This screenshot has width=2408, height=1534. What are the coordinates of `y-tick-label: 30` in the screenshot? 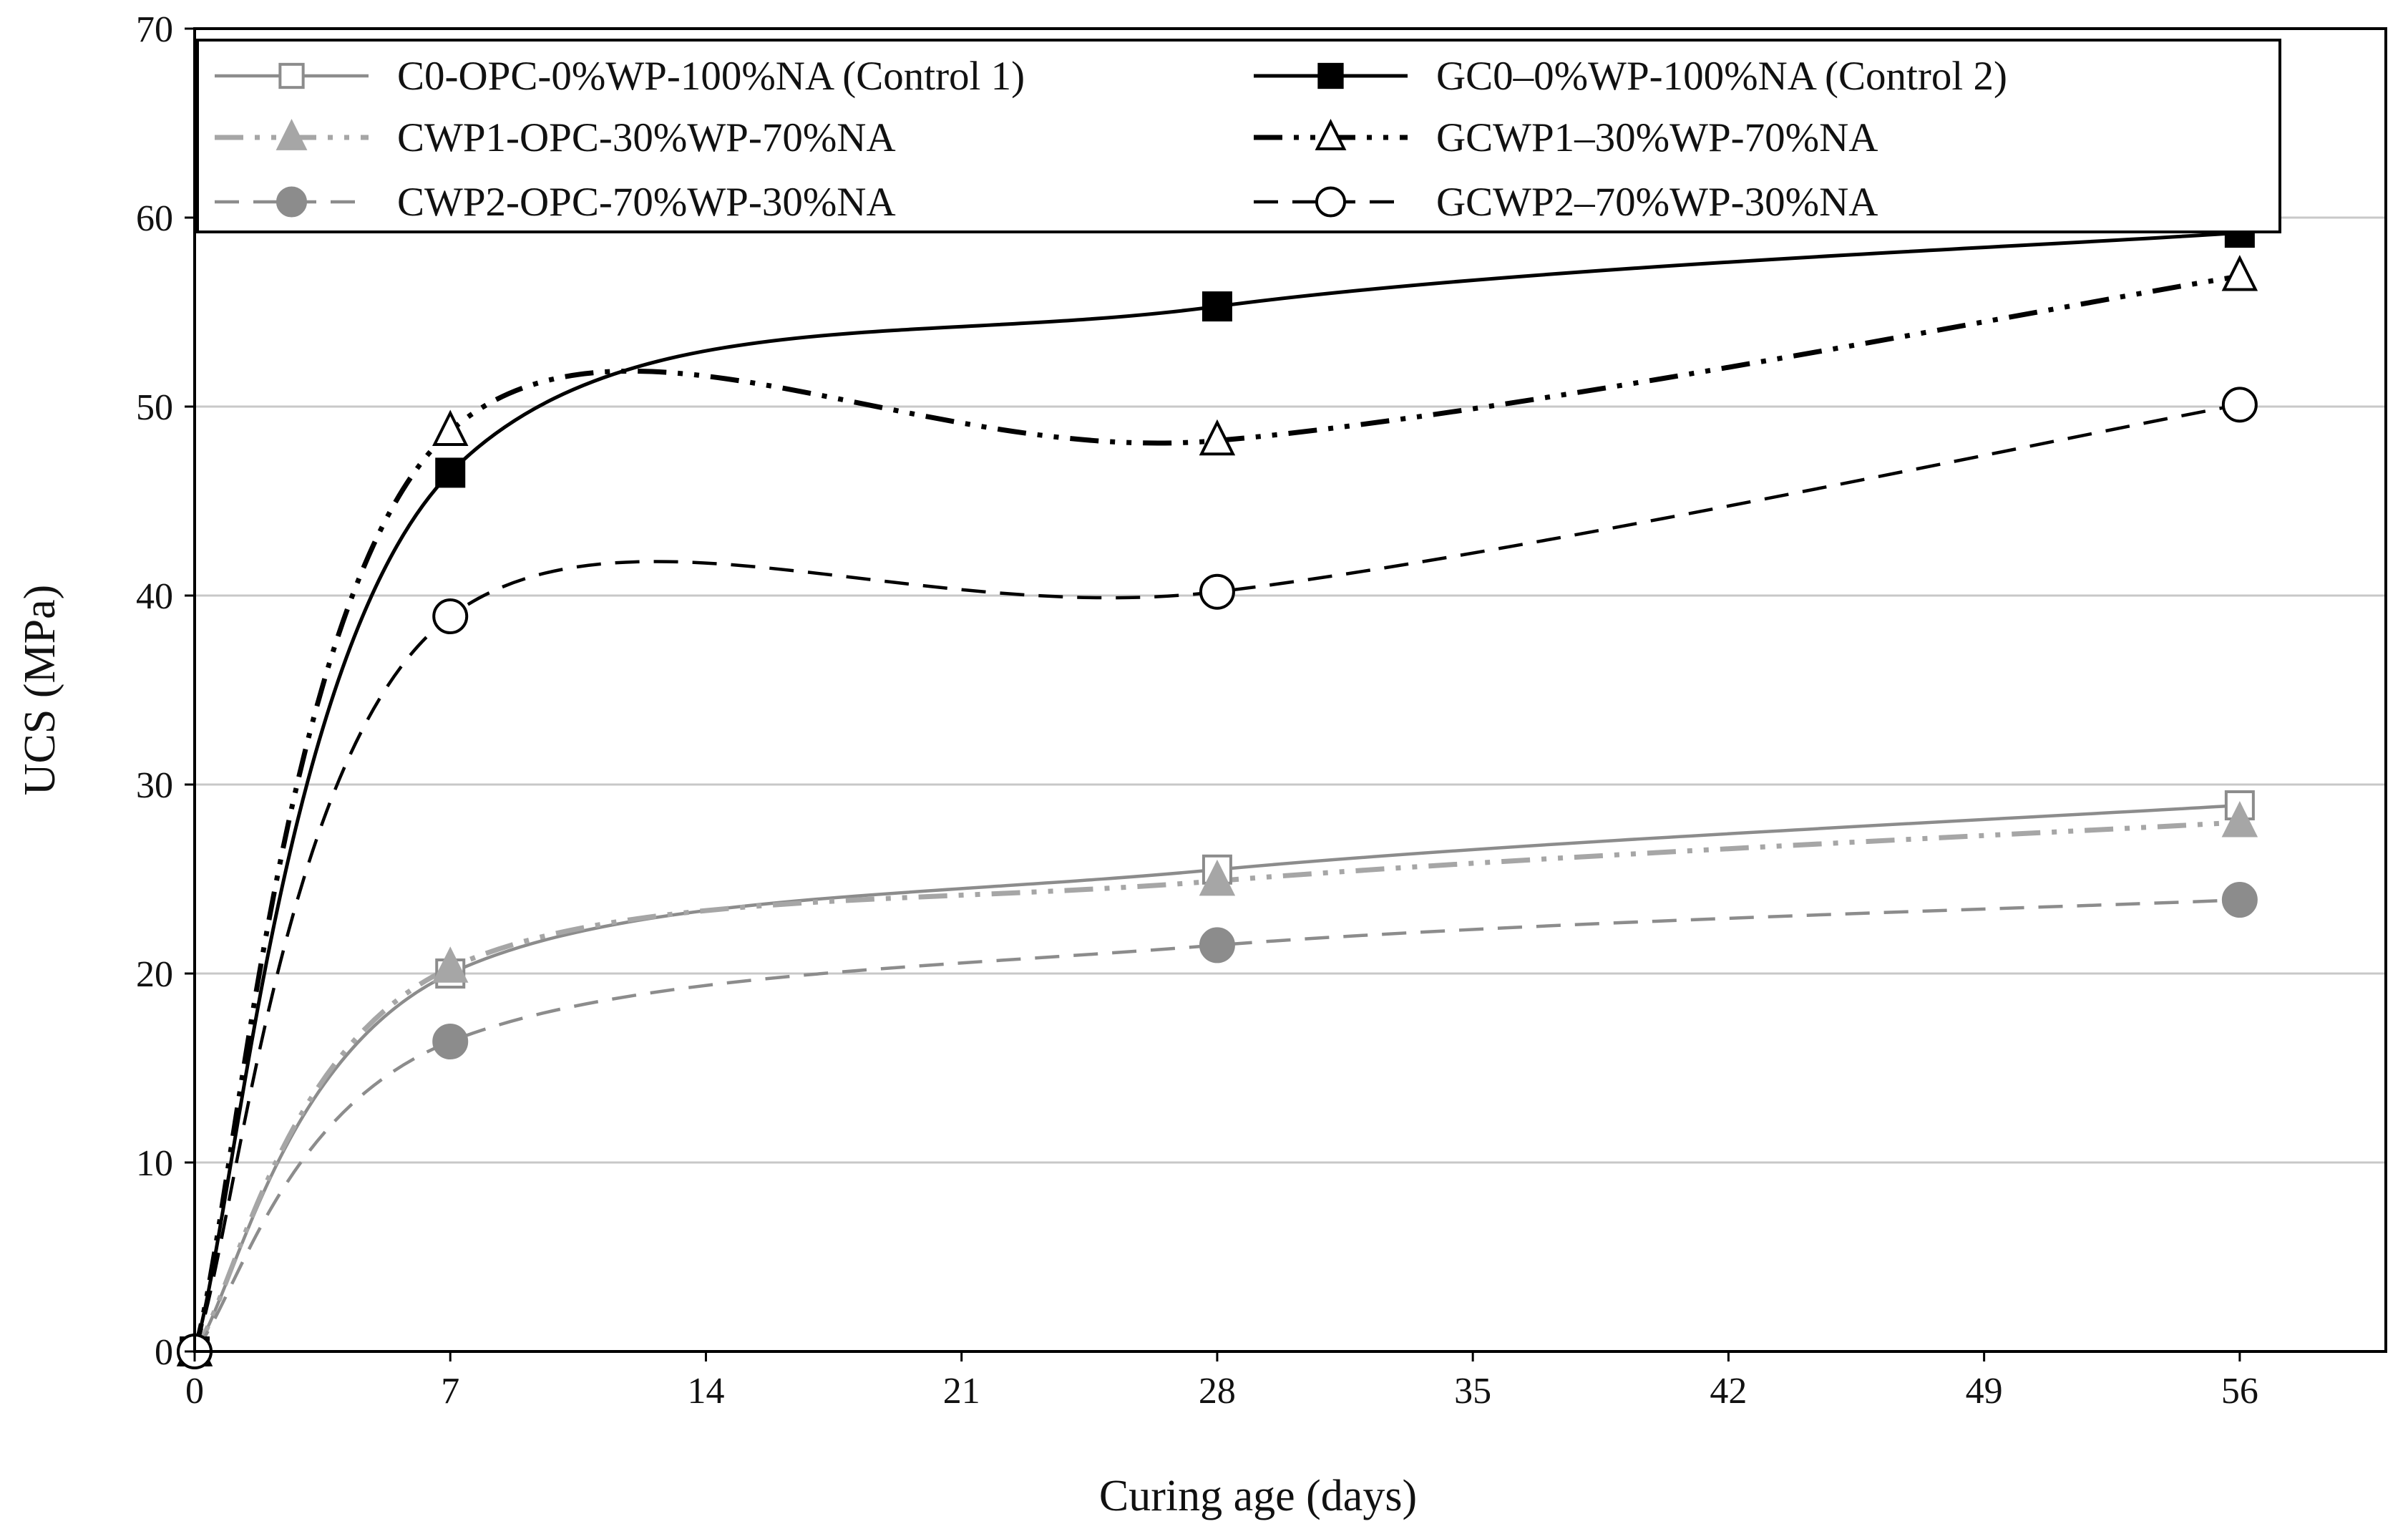 It's located at (154, 785).